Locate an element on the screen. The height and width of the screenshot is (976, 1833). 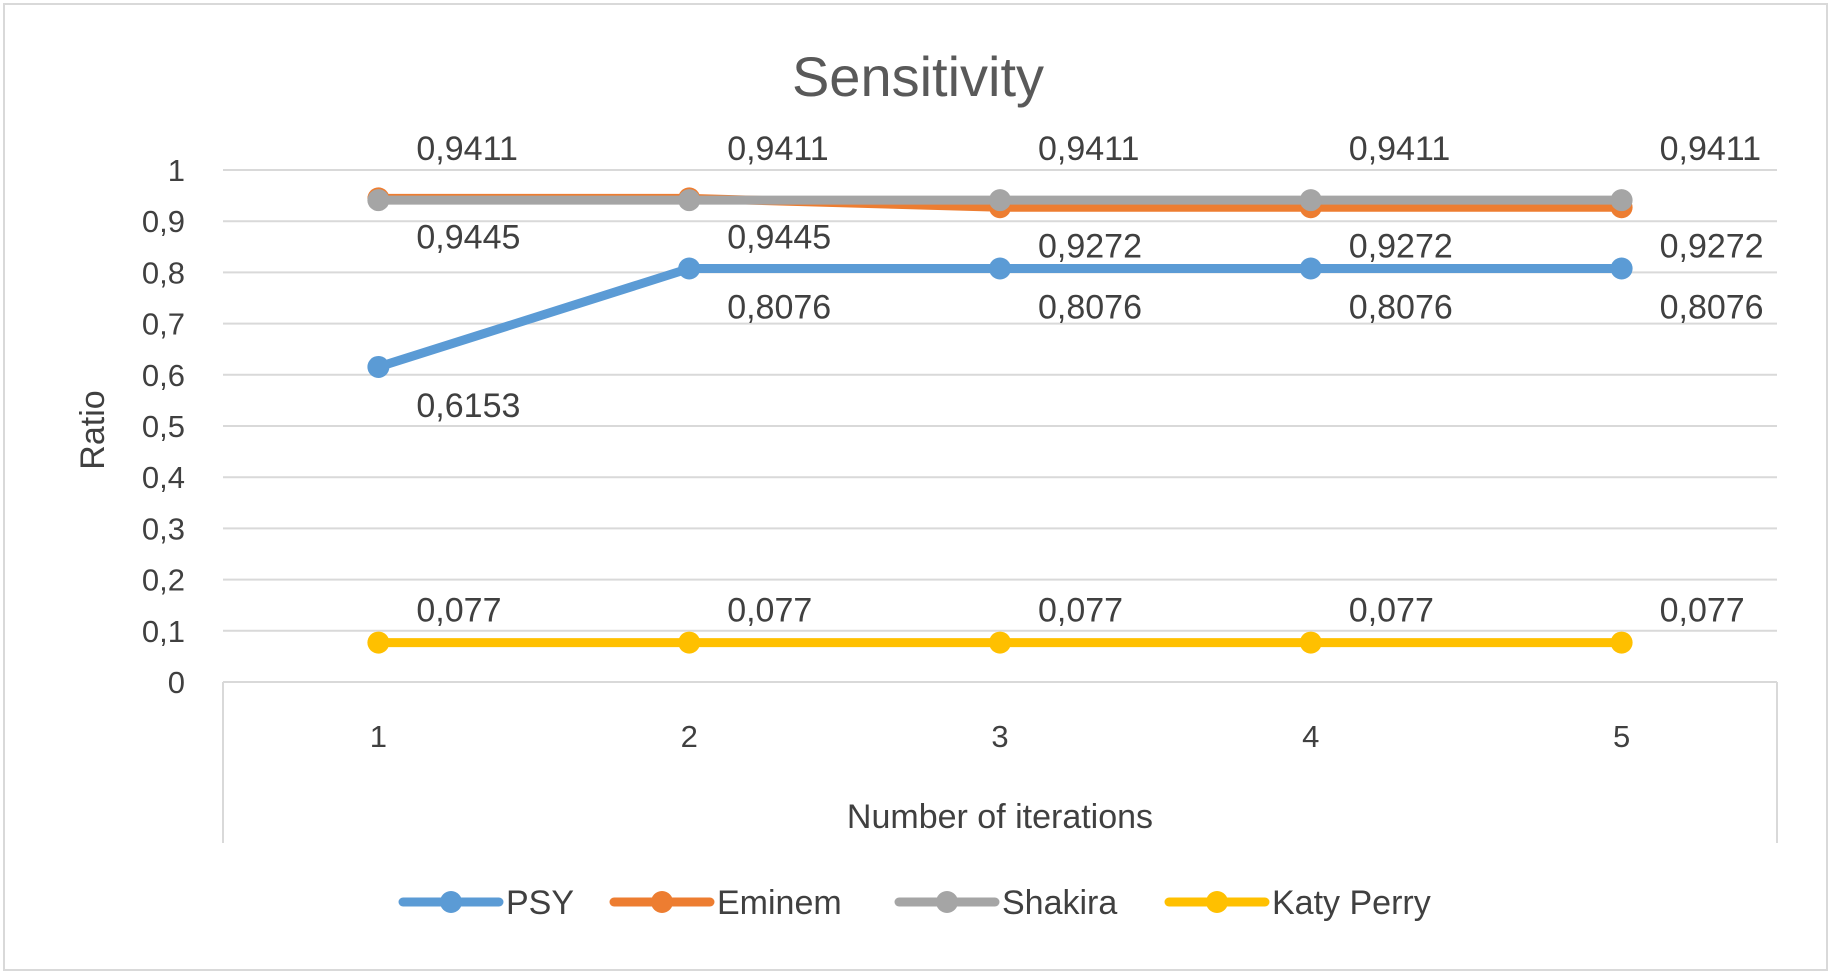
legend-marker-katy-perry is located at coordinates (1217, 902).